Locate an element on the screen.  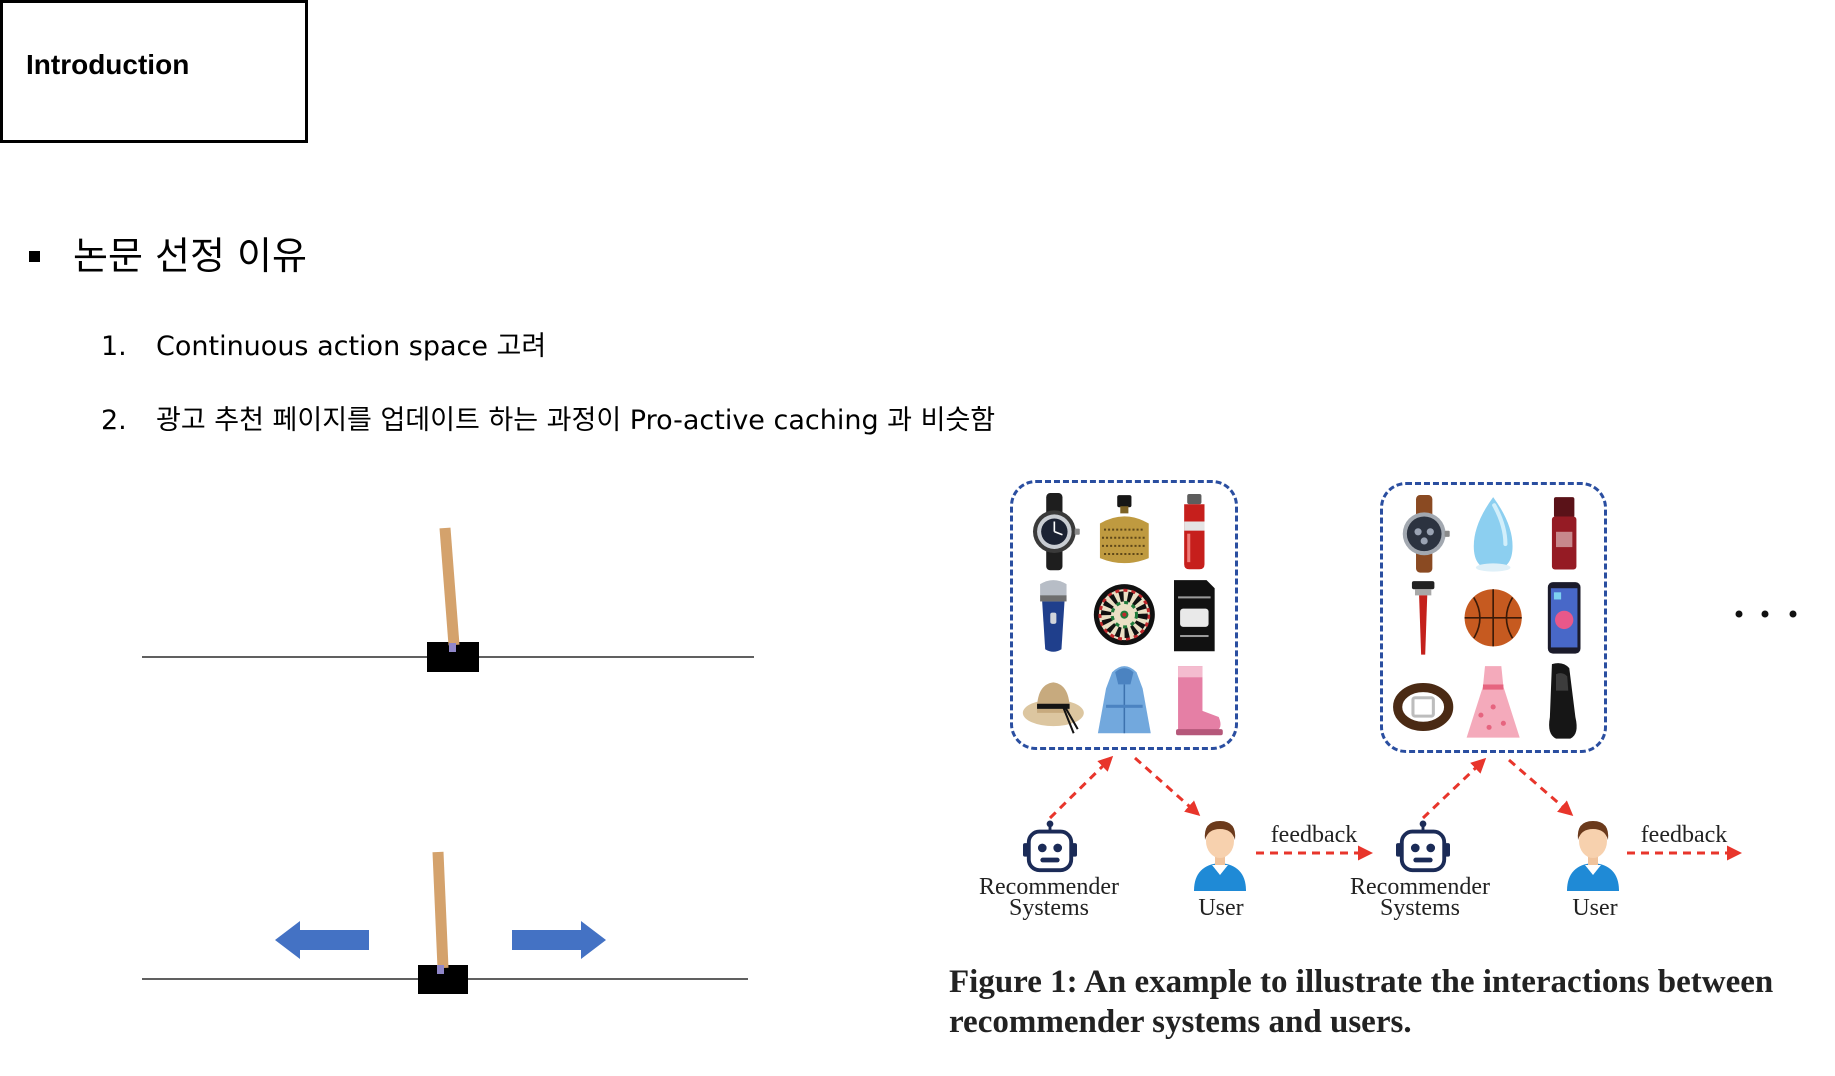
bullet-heading: 논문 선정 이유 is located at coordinates (190, 256).